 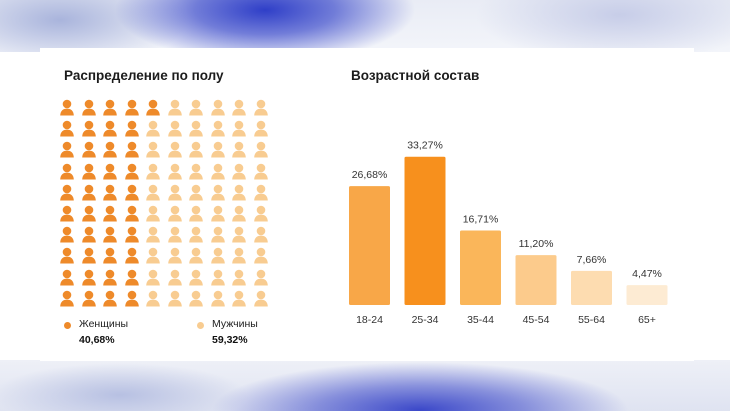 What do you see at coordinates (425, 146) in the screenshot?
I see `bar-value-label: 33,27%` at bounding box center [425, 146].